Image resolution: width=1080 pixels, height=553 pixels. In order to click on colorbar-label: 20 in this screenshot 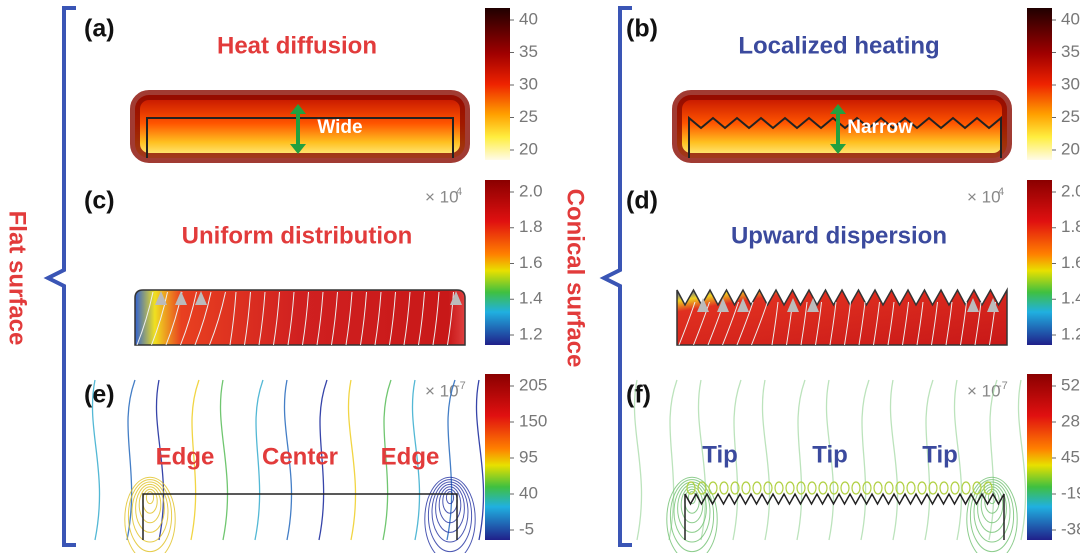, I will do `click(528, 148)`.